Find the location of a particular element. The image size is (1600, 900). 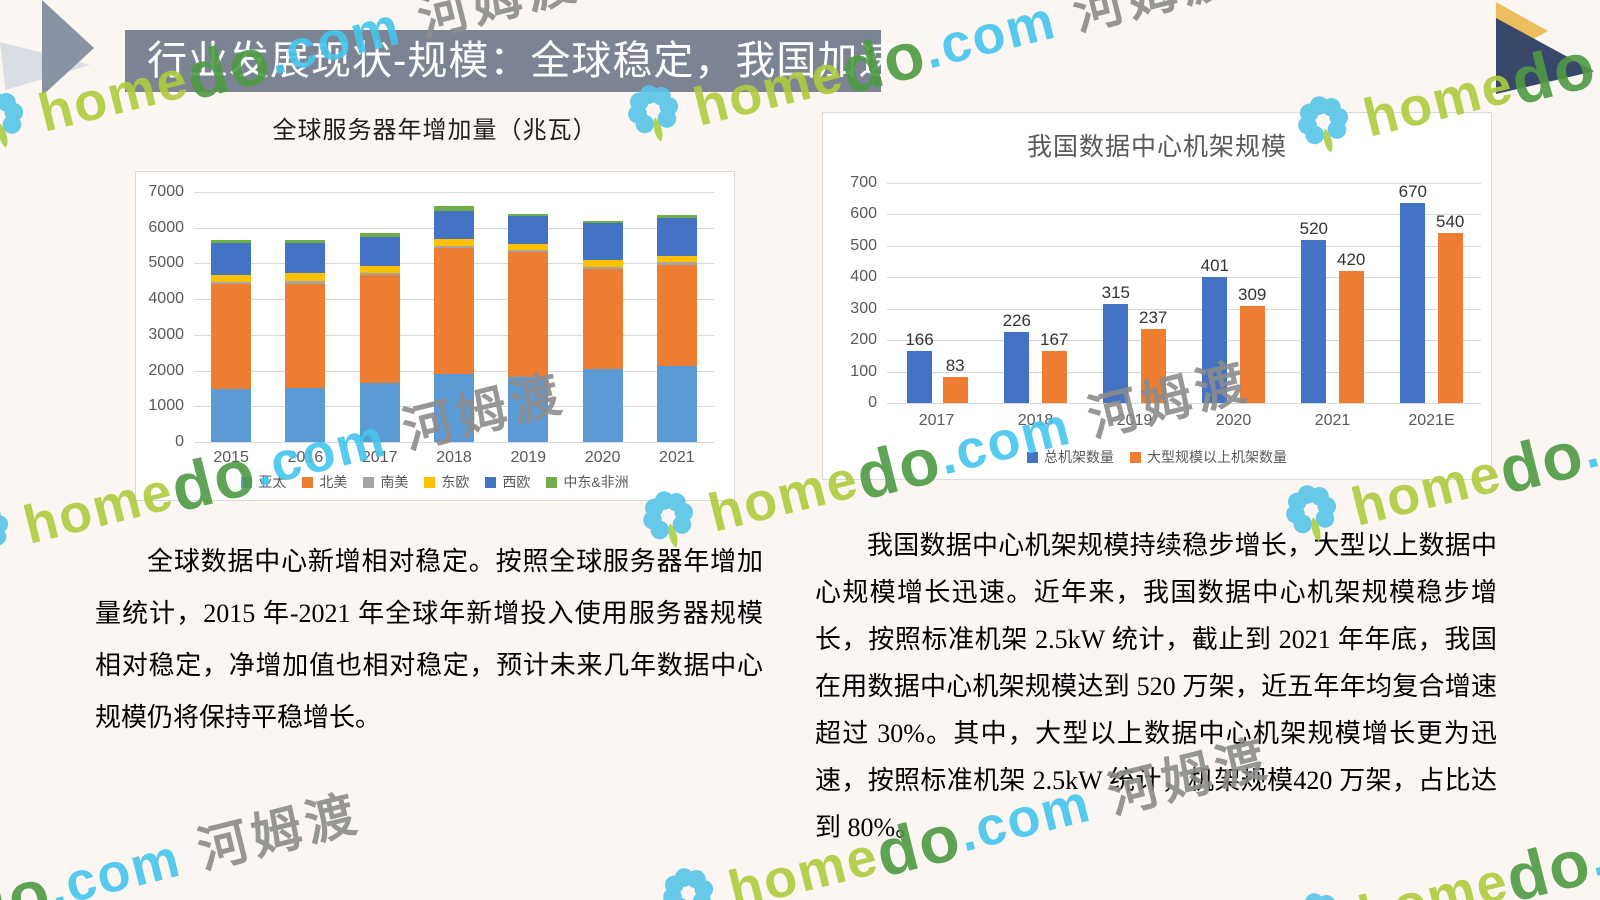

x-axis-tick-label: 2017 is located at coordinates (936, 420).